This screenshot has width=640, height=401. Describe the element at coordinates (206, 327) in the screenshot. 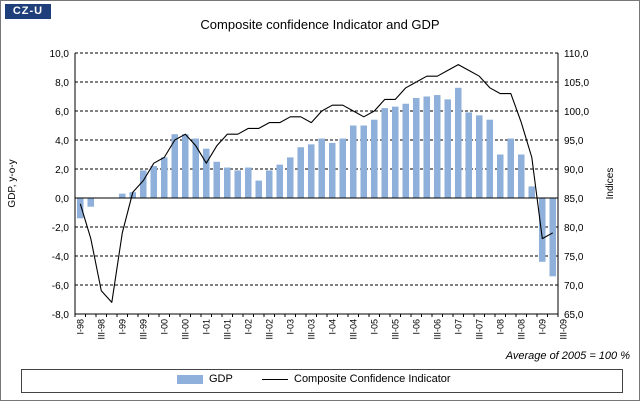

I see `x-tick-label: I-01` at that location.